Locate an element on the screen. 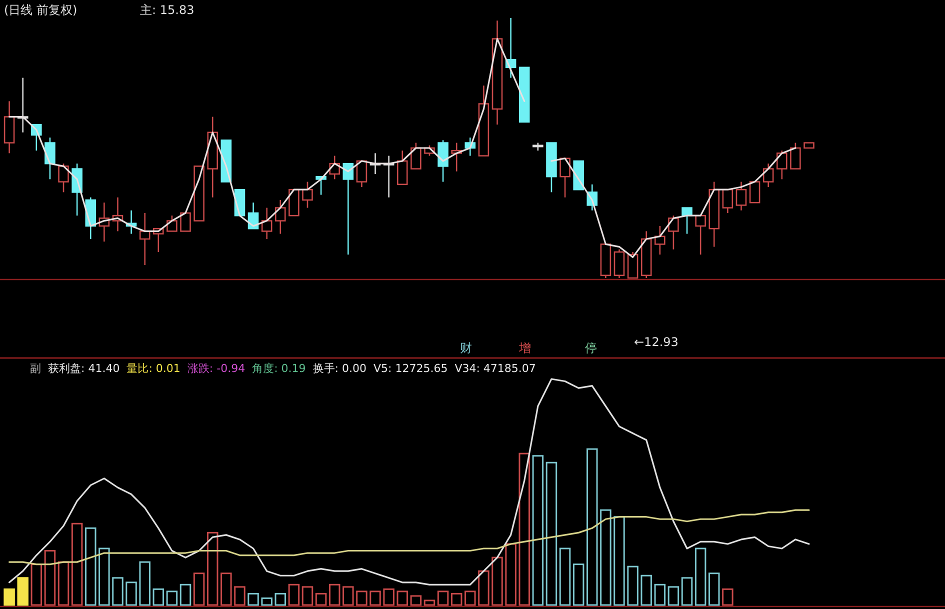 The image size is (945, 609). text: 涨跌: -0.94 is located at coordinates (216, 368).